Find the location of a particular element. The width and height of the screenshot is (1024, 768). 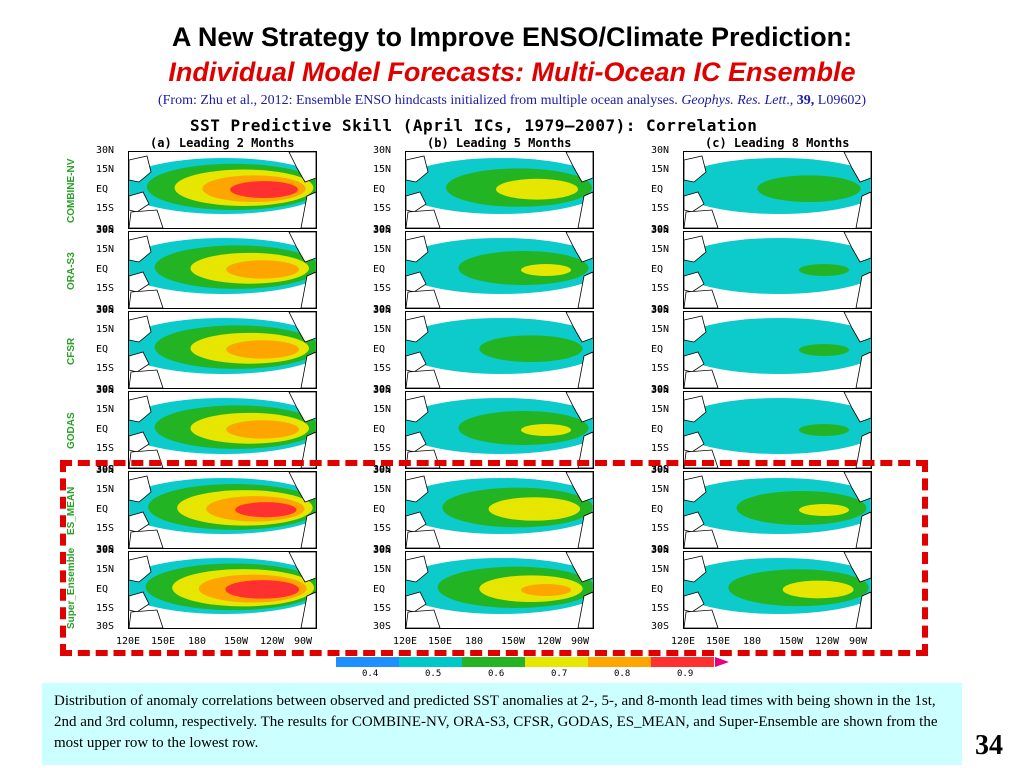

colorbar-tick: 0.6 is located at coordinates (496, 674).